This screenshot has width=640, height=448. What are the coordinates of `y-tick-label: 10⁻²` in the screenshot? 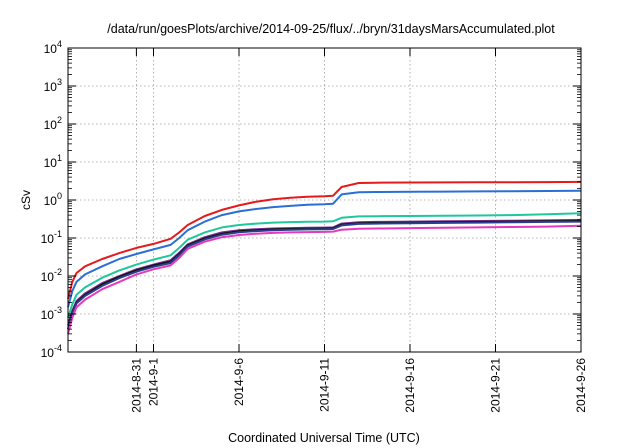 It's located at (51, 275).